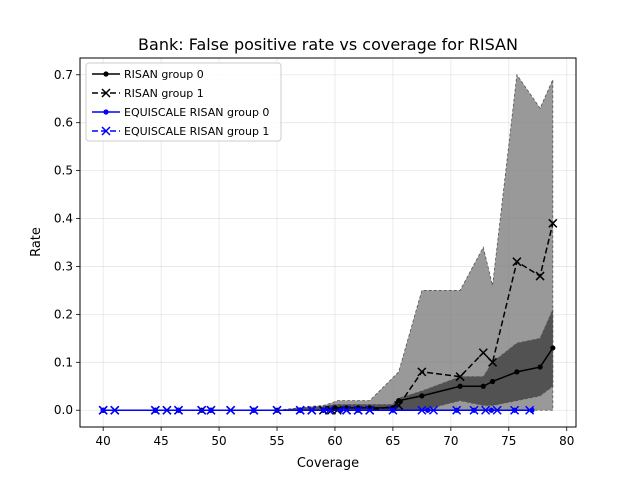 This screenshot has height=484, width=640. What do you see at coordinates (196, 131) in the screenshot?
I see `legend-label: EQUISCALE RISAN group 1` at bounding box center [196, 131].